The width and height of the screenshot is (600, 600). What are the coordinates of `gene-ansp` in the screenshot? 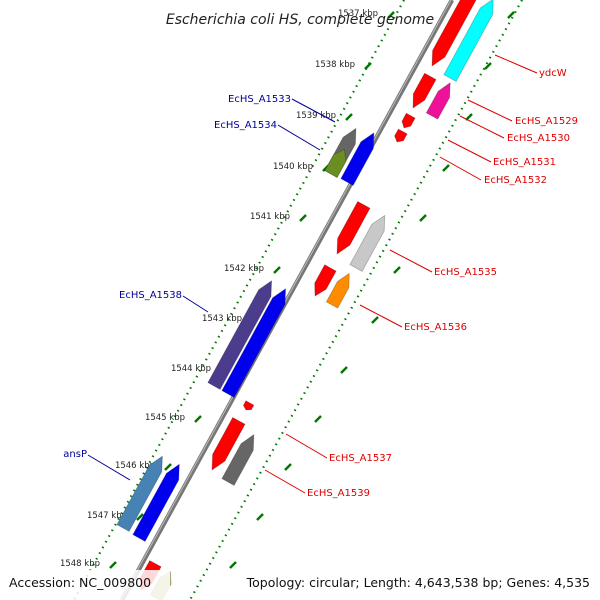 It's located at (156, 502).